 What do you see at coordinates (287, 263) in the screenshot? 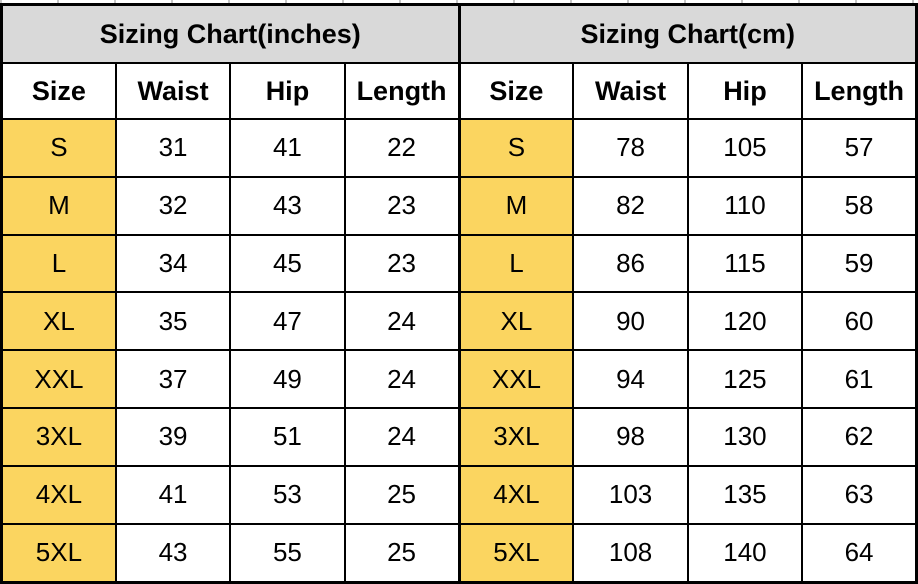
I see `measurement-cell: 45` at bounding box center [287, 263].